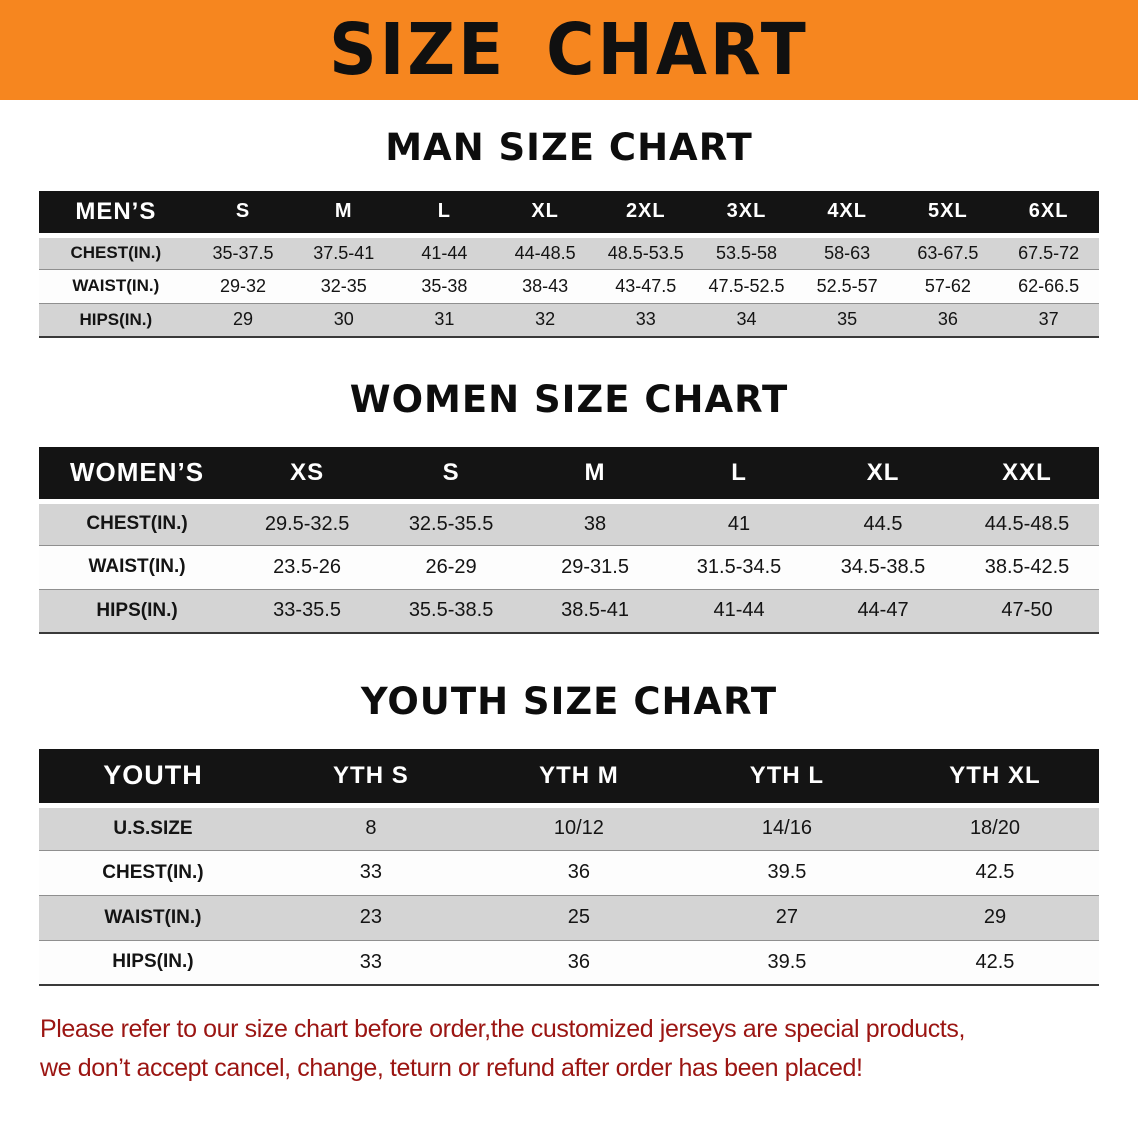  Describe the element at coordinates (1027, 610) in the screenshot. I see `size-value: 47-50` at that location.